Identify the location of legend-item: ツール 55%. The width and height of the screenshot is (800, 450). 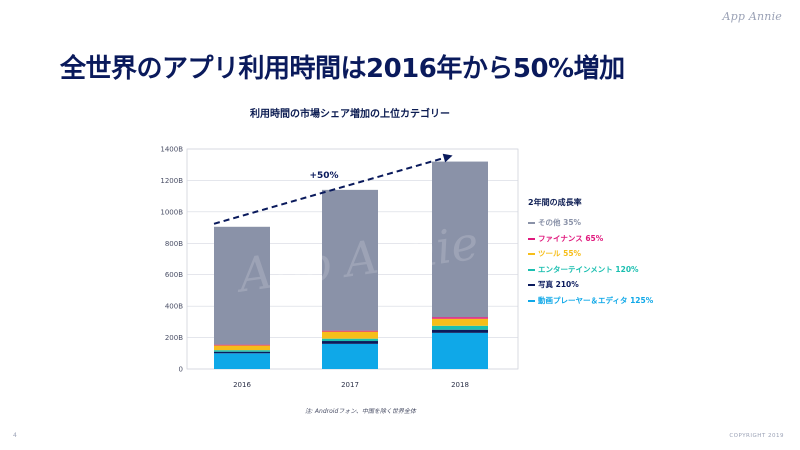
(590, 256).